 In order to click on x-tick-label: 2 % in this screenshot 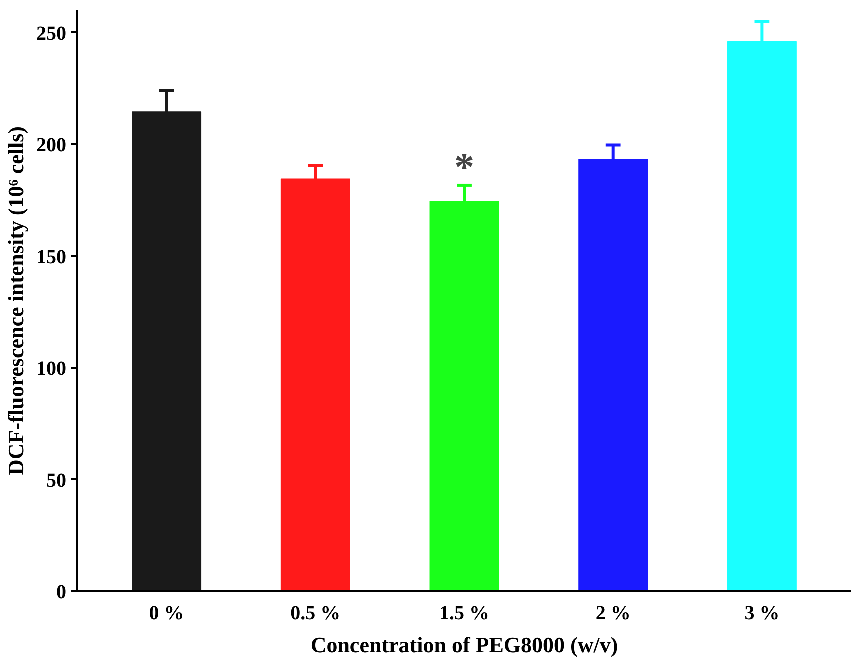, I will do `click(613, 613)`.